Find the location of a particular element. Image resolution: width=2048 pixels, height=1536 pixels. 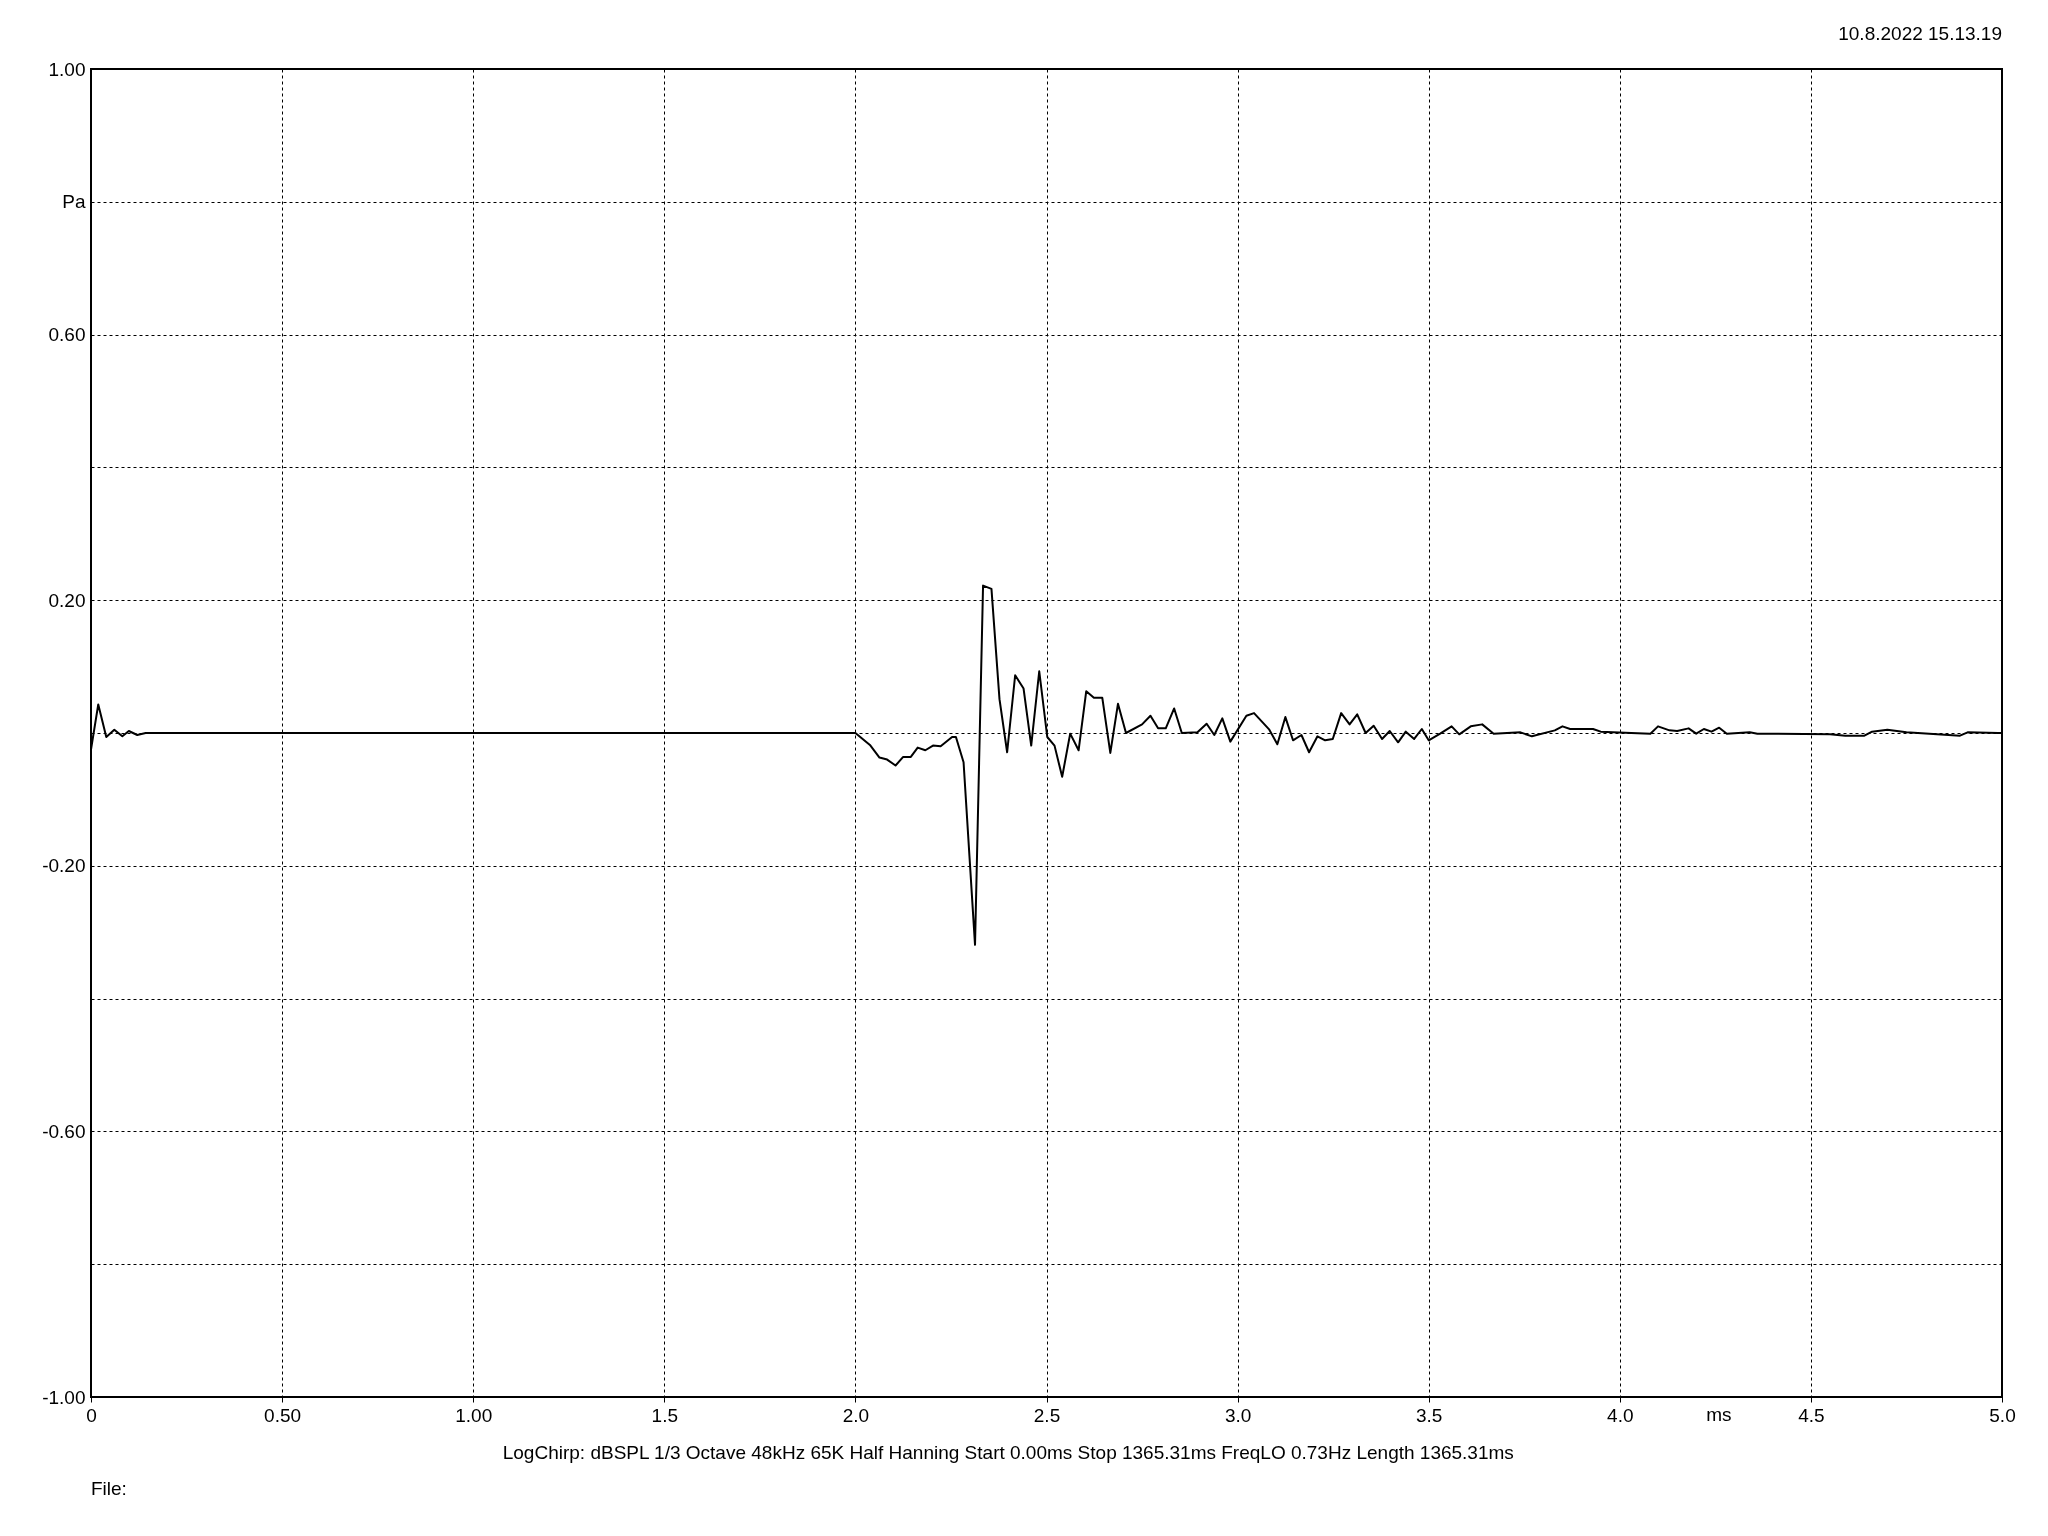

y-tick-label: -0.20 is located at coordinates (64, 866).